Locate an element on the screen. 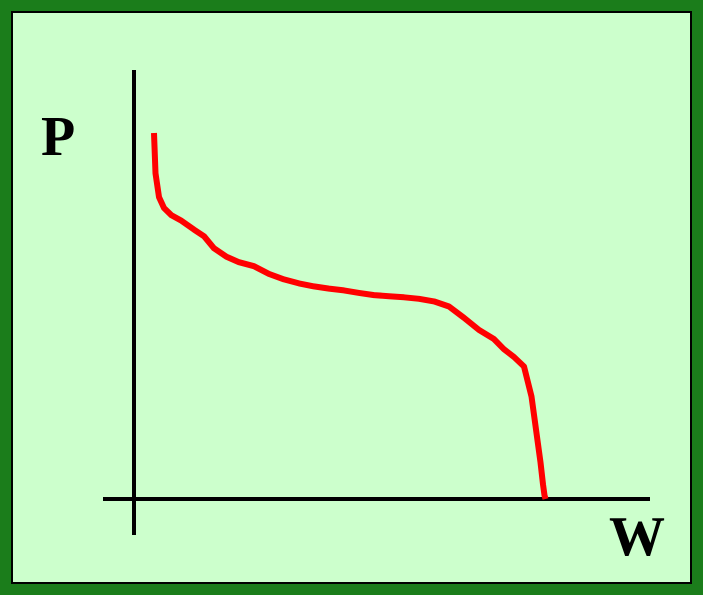 The width and height of the screenshot is (703, 595). y-axis-label: P is located at coordinates (58, 137).